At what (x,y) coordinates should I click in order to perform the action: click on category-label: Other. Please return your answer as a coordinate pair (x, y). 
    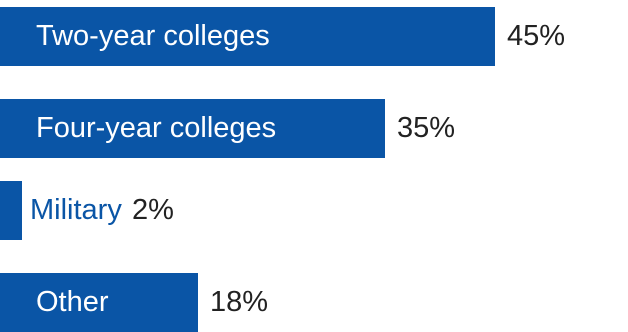
    Looking at the image, I should click on (72, 302).